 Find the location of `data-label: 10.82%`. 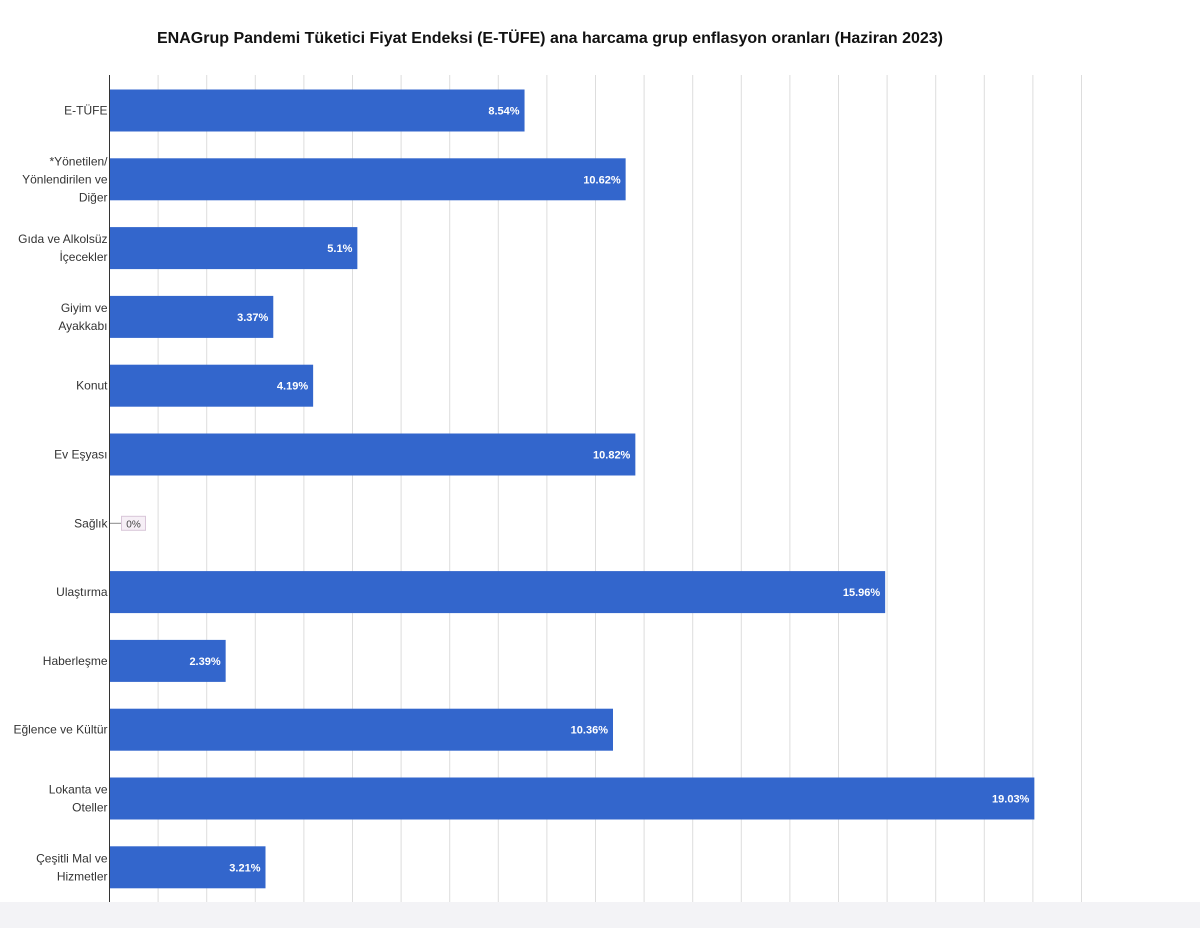

data-label: 10.82% is located at coordinates (612, 456).